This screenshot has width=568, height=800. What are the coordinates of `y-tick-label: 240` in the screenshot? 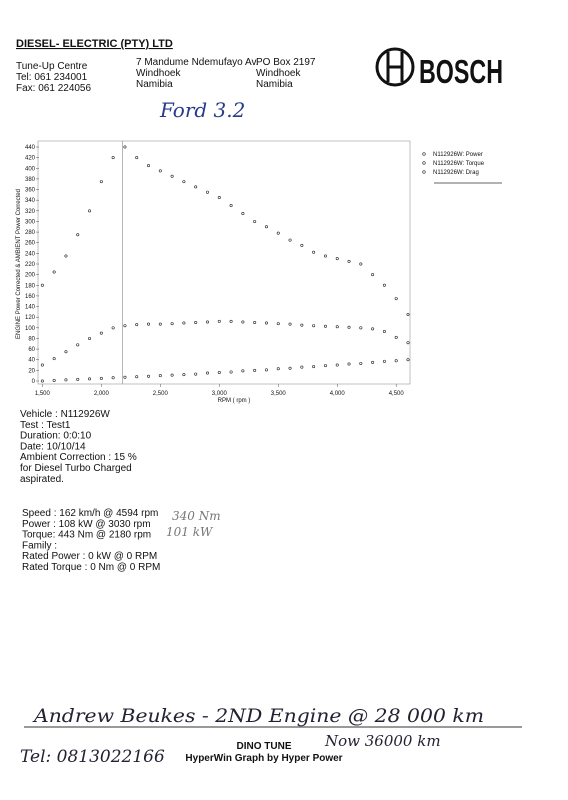 It's located at (30, 254).